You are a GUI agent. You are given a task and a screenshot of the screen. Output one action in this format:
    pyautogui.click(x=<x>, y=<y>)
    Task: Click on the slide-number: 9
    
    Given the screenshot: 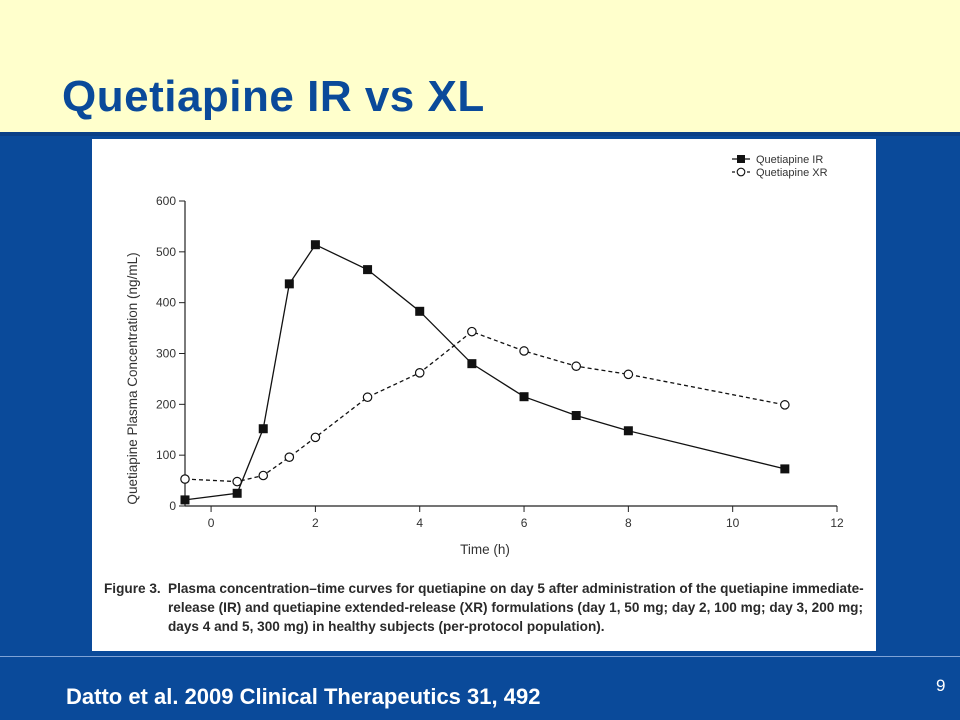 What is the action you would take?
    pyautogui.click(x=941, y=685)
    